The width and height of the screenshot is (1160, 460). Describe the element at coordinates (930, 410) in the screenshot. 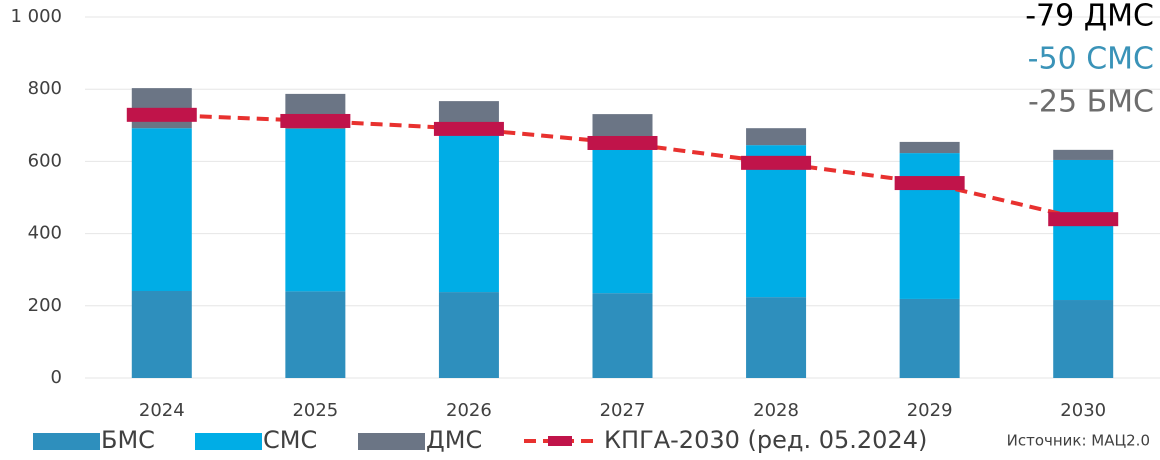

I see `x-tick-label: 2029` at that location.